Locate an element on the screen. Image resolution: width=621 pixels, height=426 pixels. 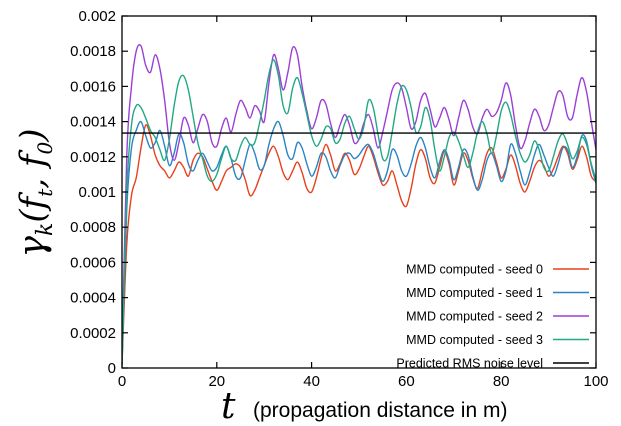
x-axis-label-text: (propagation distance in m) is located at coordinates (380, 410).